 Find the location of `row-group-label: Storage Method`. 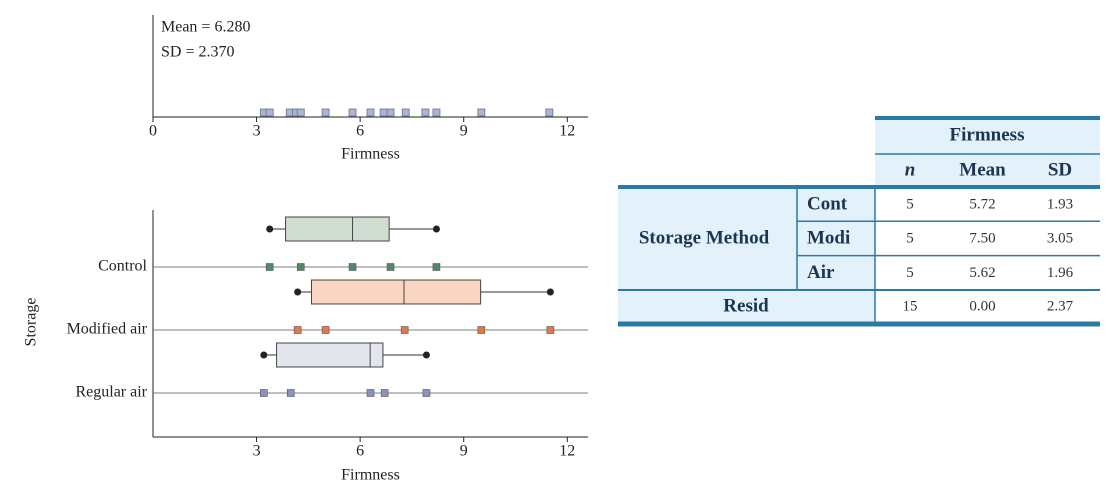

row-group-label: Storage Method is located at coordinates (704, 237).